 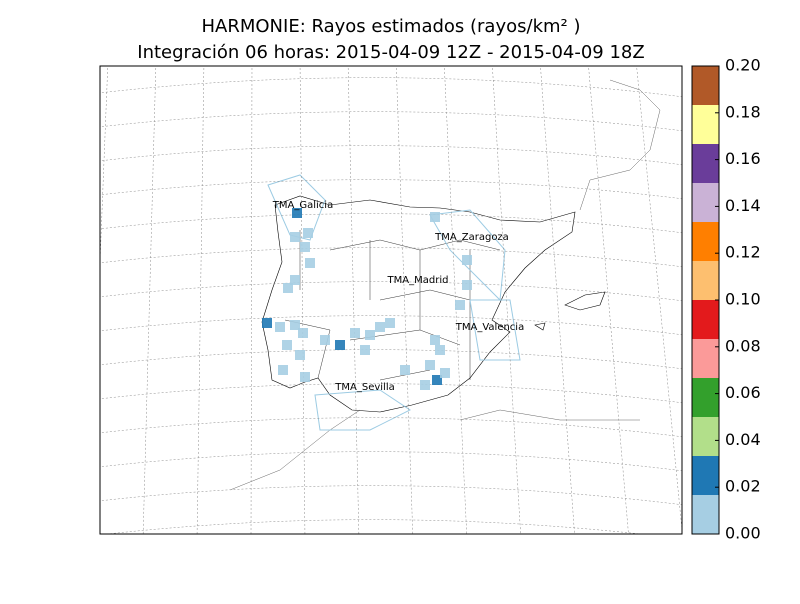 What do you see at coordinates (743, 533) in the screenshot?
I see `colorbar-tick-label: 0.00` at bounding box center [743, 533].